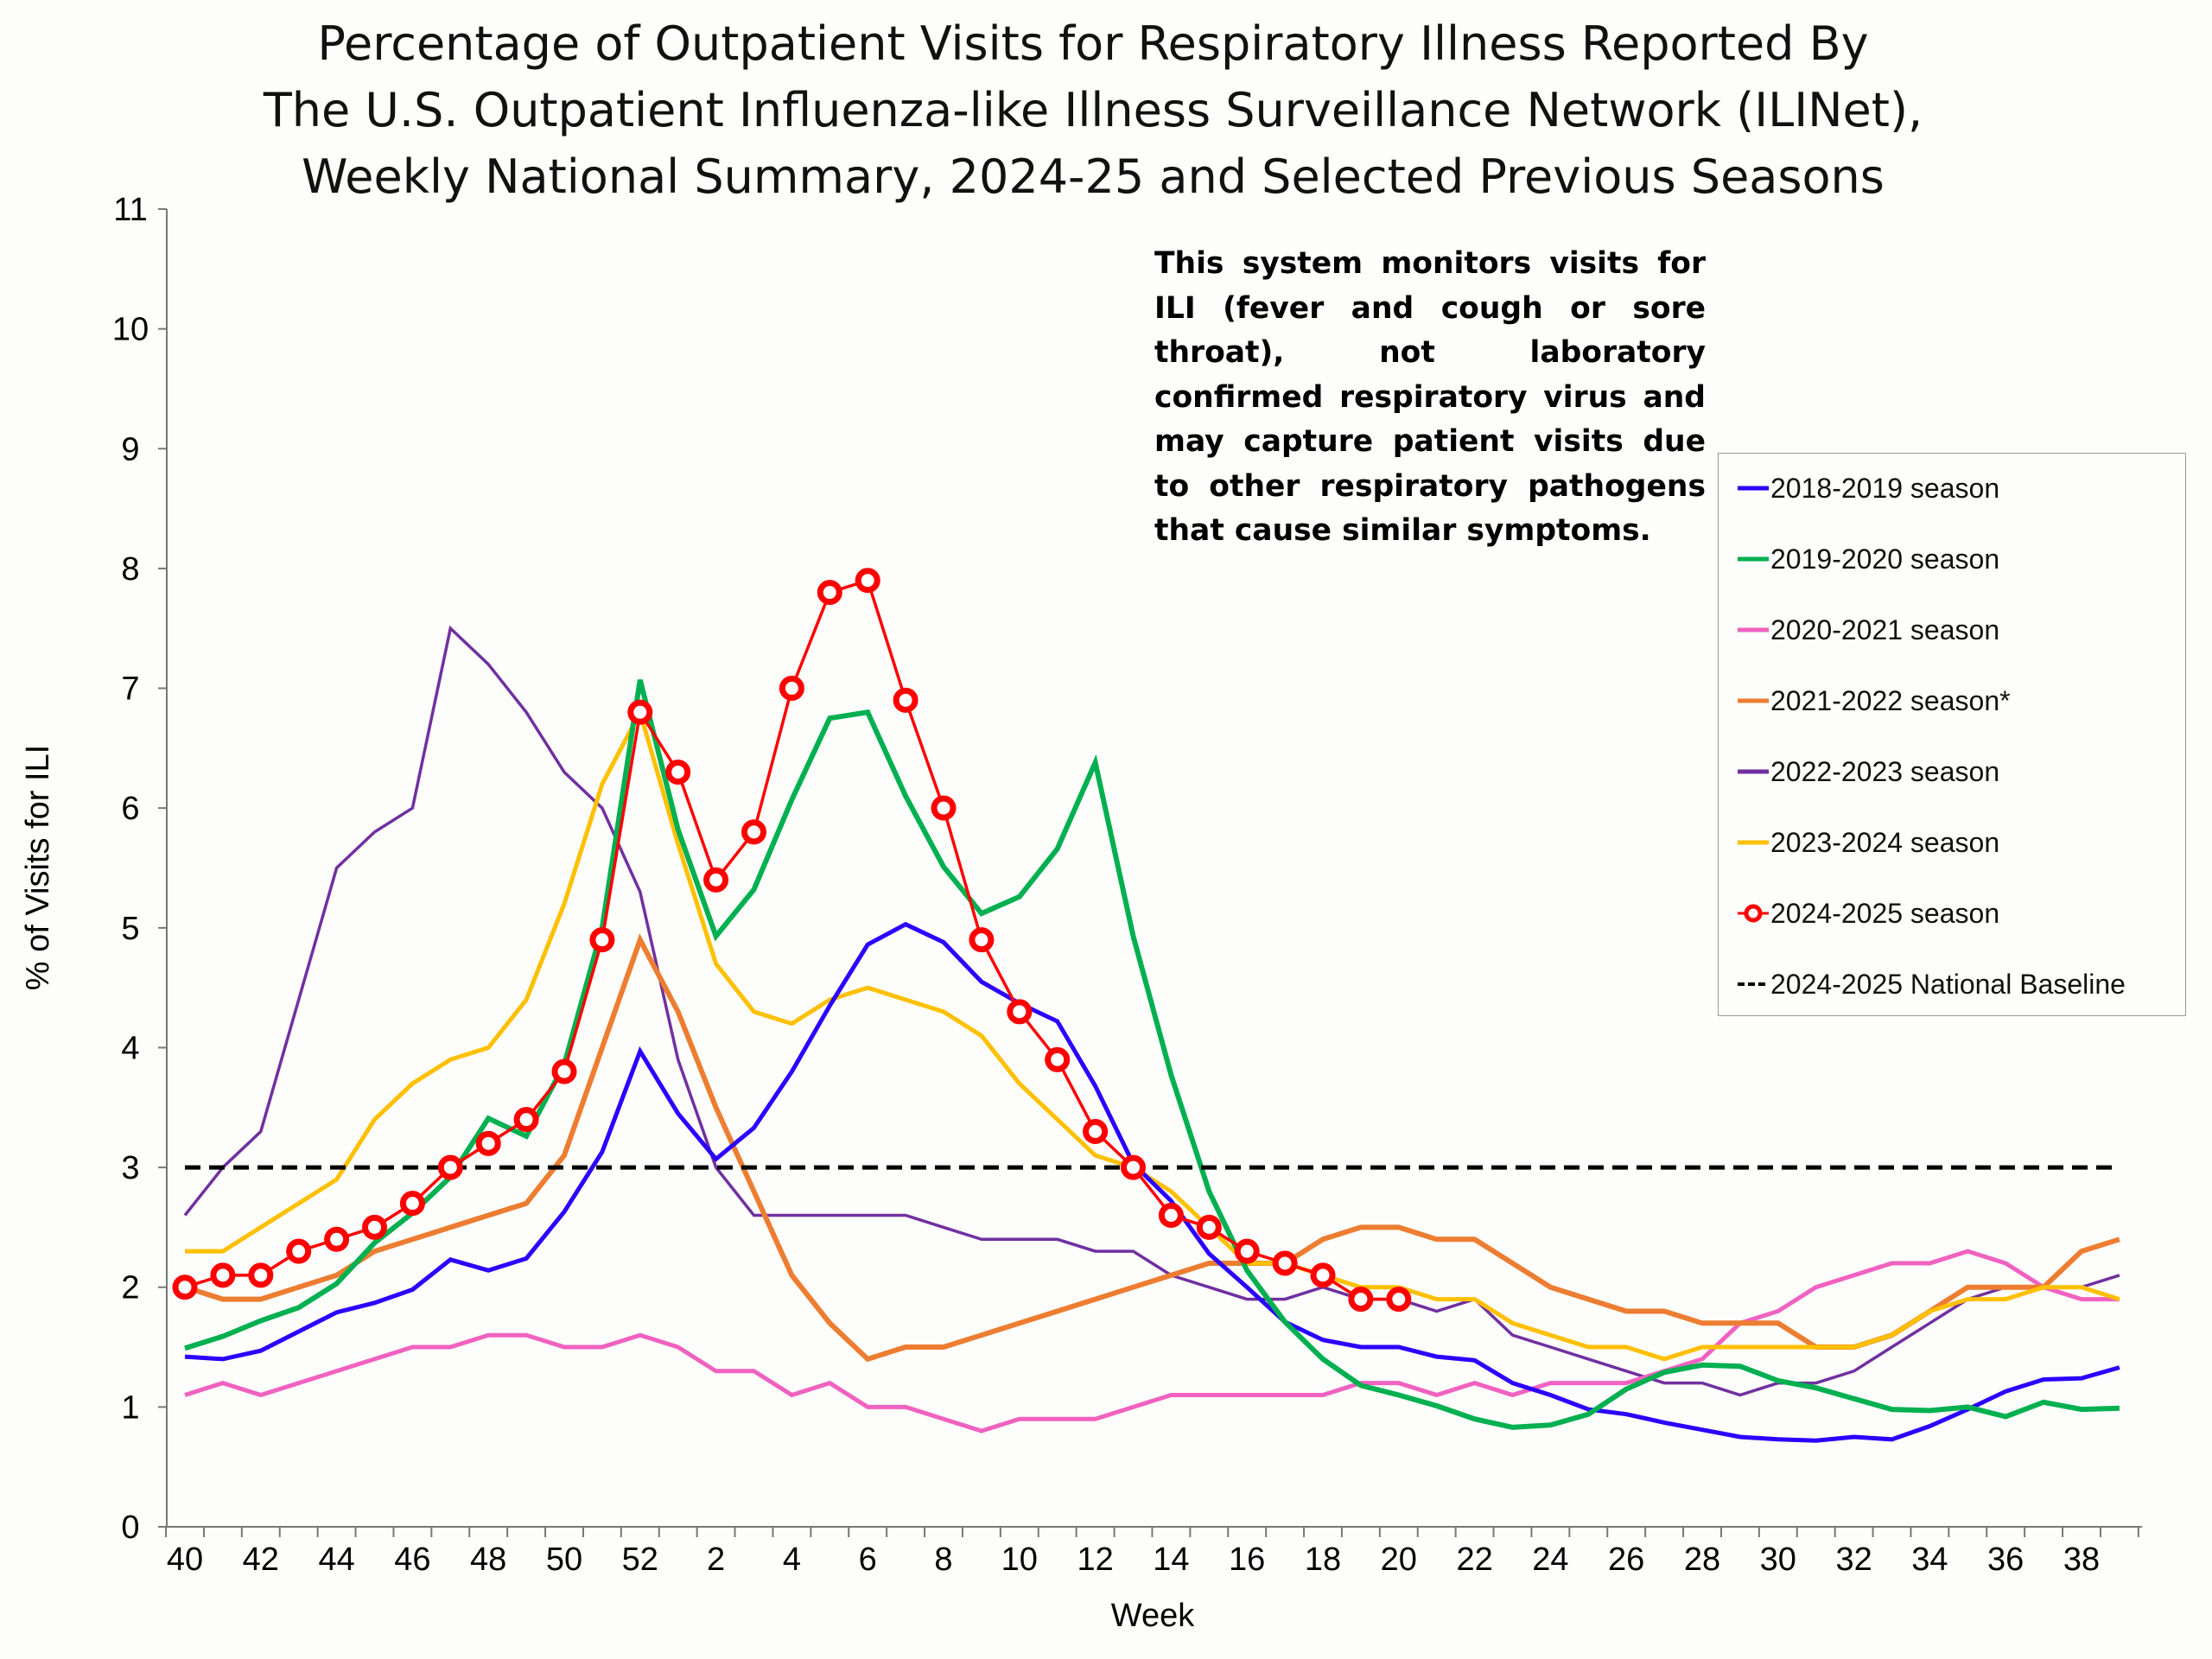 The width and height of the screenshot is (2212, 1659). What do you see at coordinates (130, 929) in the screenshot?
I see `y-tick-label: 5` at bounding box center [130, 929].